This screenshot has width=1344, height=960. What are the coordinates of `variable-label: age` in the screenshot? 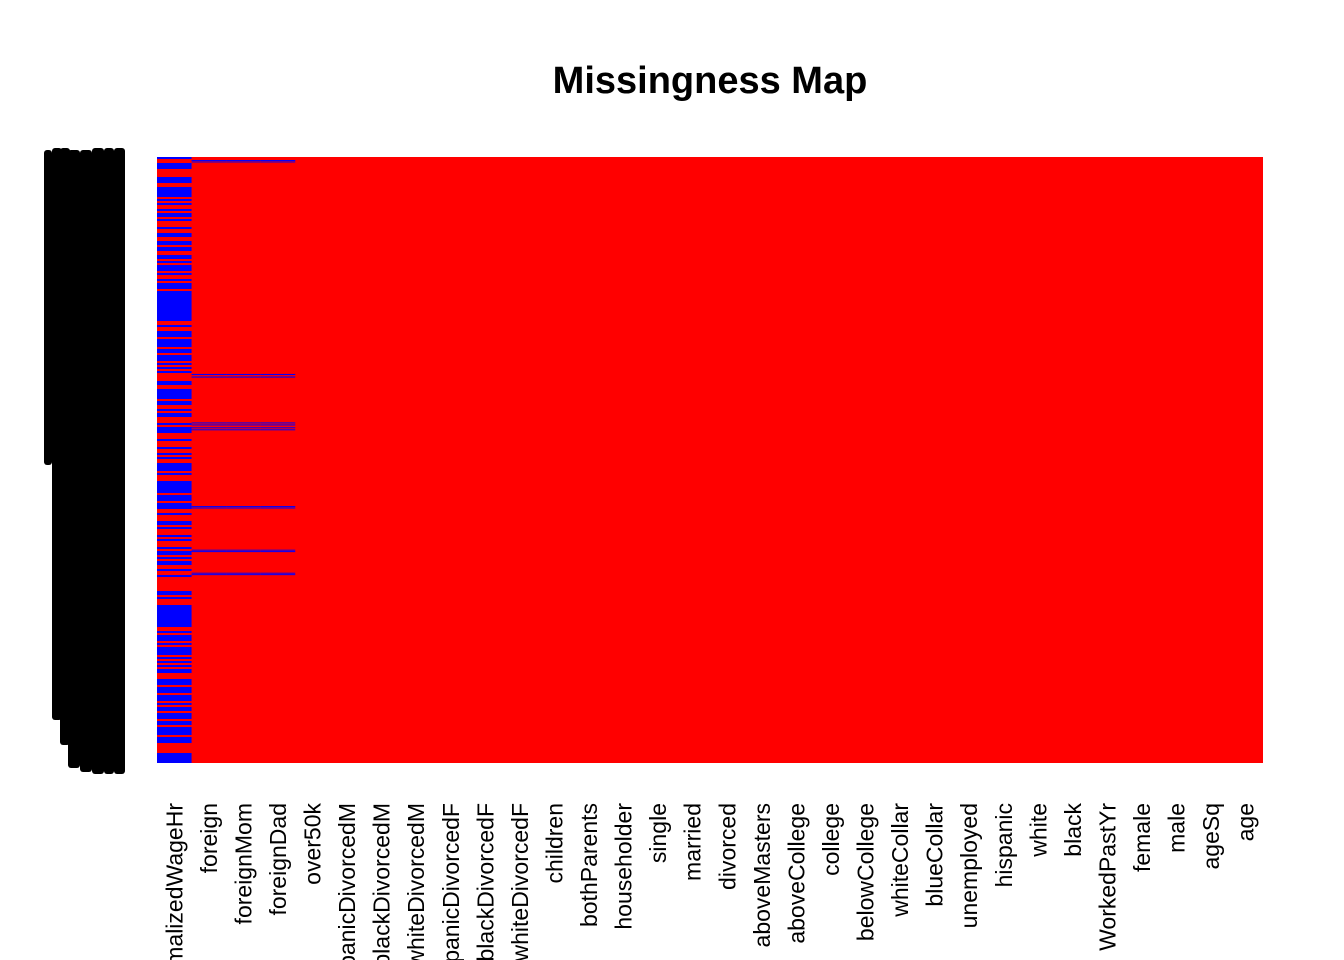 It's located at (1246, 822).